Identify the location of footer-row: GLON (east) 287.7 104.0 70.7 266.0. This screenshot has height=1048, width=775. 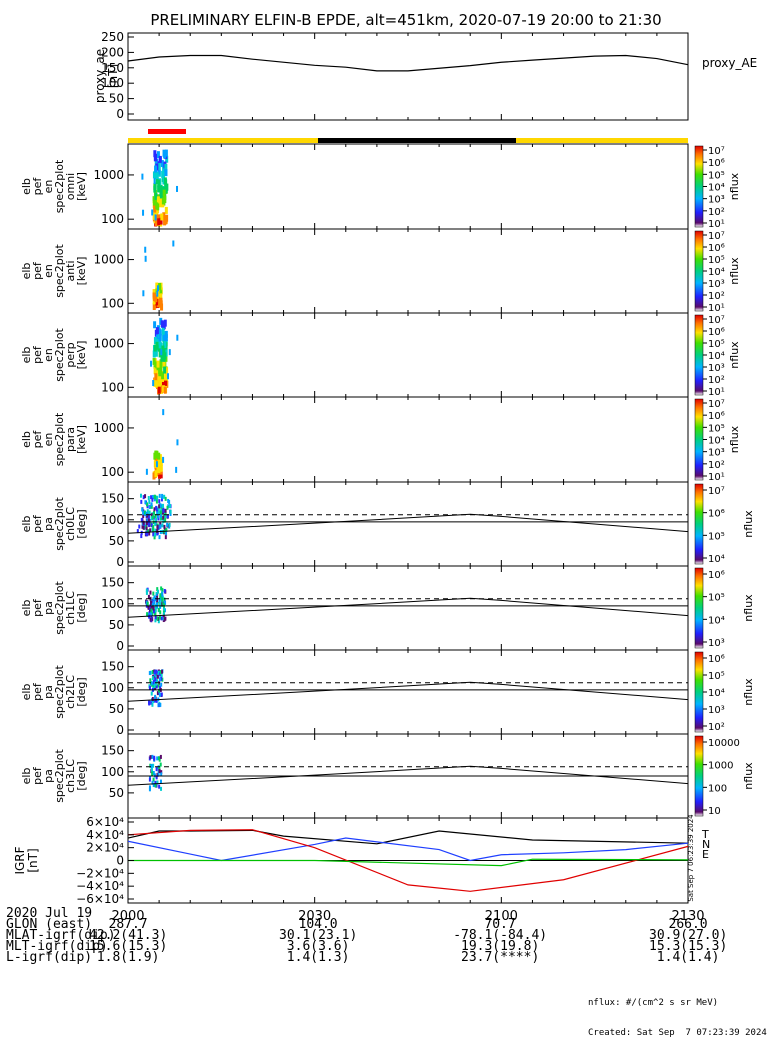
(387, 924).